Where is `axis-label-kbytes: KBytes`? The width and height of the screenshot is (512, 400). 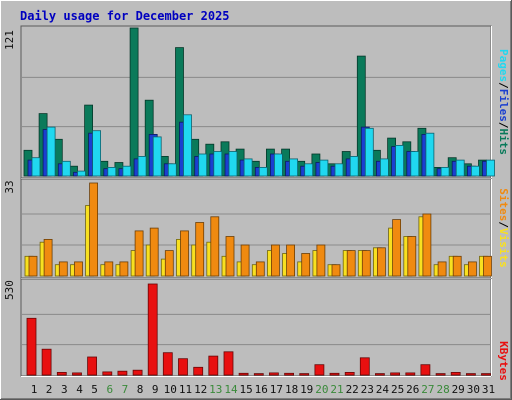 axis-label-kbytes: KBytes is located at coordinates (503, 361).